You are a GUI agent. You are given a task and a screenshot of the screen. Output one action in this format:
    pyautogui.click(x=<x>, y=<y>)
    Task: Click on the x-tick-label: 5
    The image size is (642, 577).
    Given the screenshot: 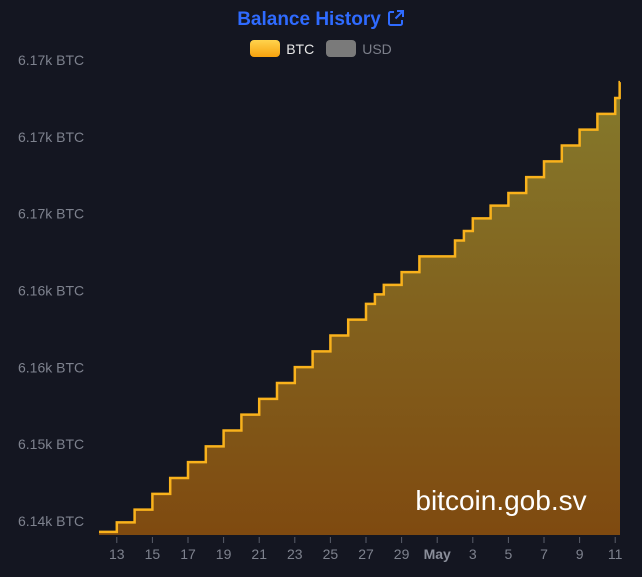 What is the action you would take?
    pyautogui.click(x=509, y=554)
    